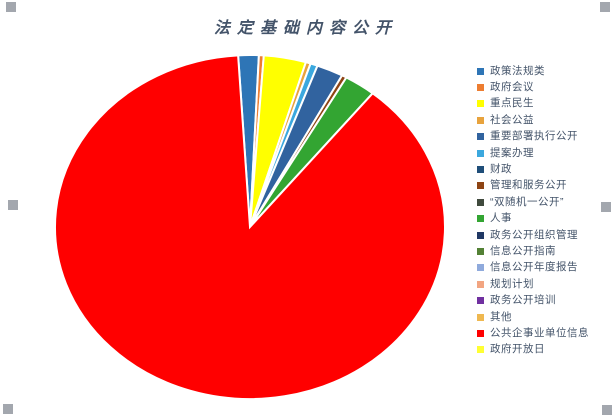 This screenshot has height=420, width=612. Describe the element at coordinates (501, 316) in the screenshot. I see `legend-label: 其他` at that location.